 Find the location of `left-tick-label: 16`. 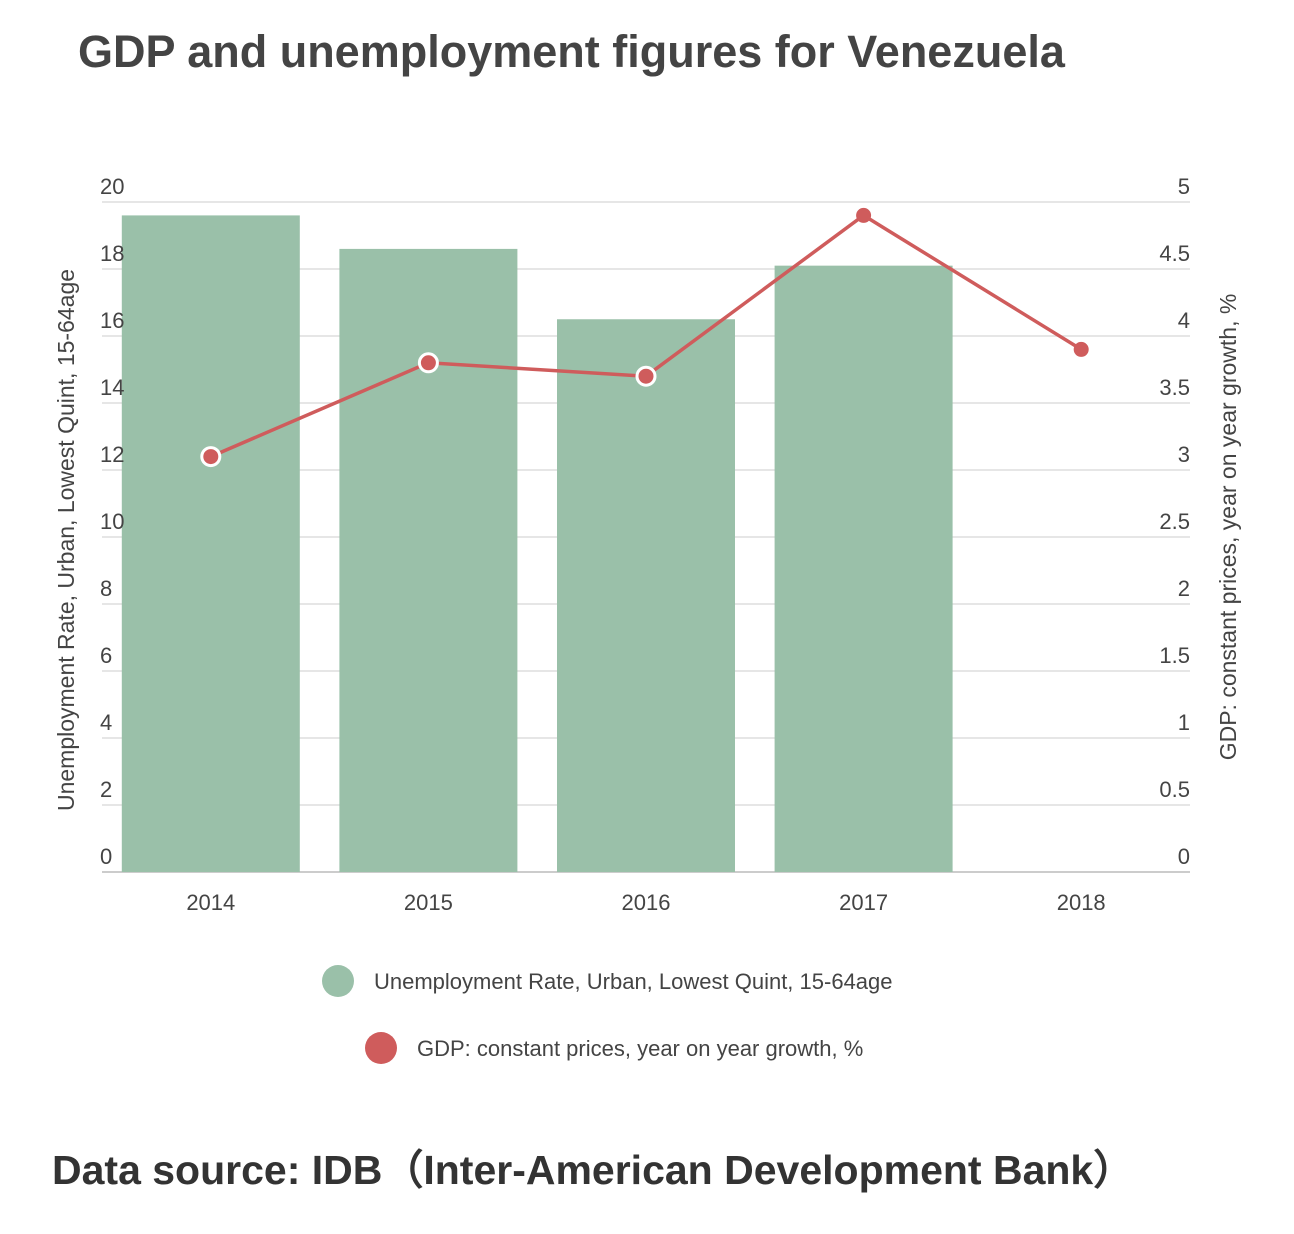

left-tick-label: 16 is located at coordinates (112, 320).